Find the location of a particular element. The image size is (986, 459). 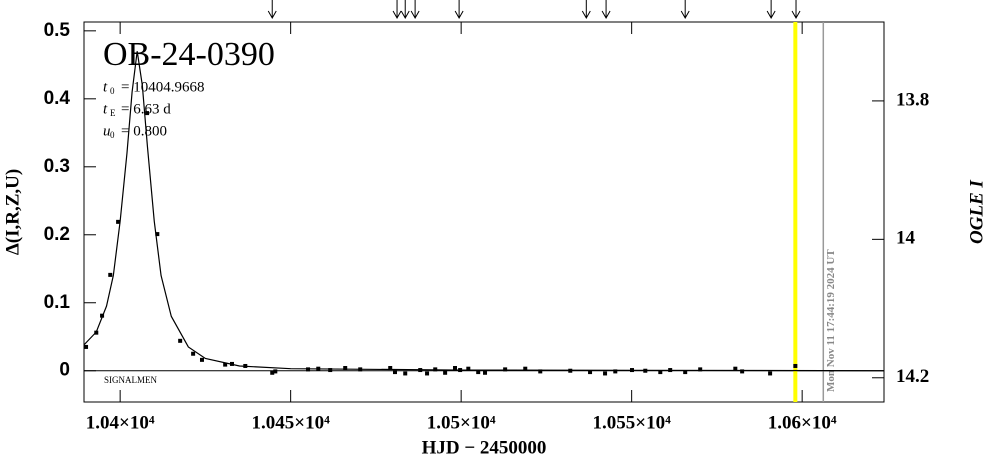

y-tick-label: 0 is located at coordinates (64, 370).